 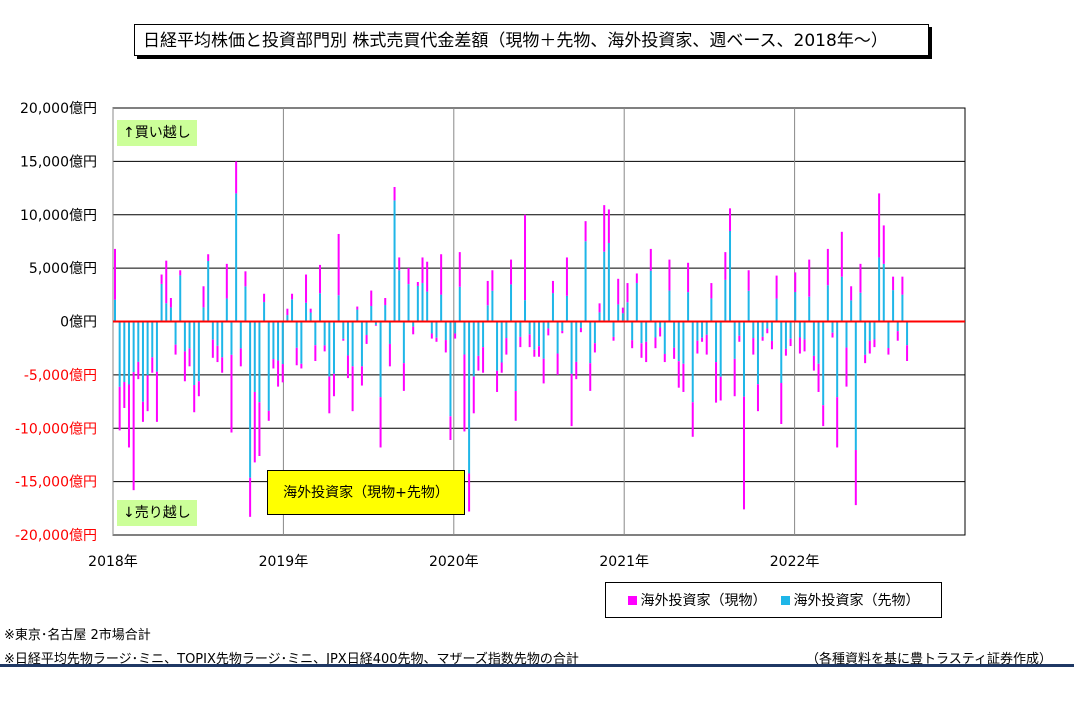 I want to click on source-note: （各種資料を基に豊トラスティ証券作成）, so click(x=929, y=659).